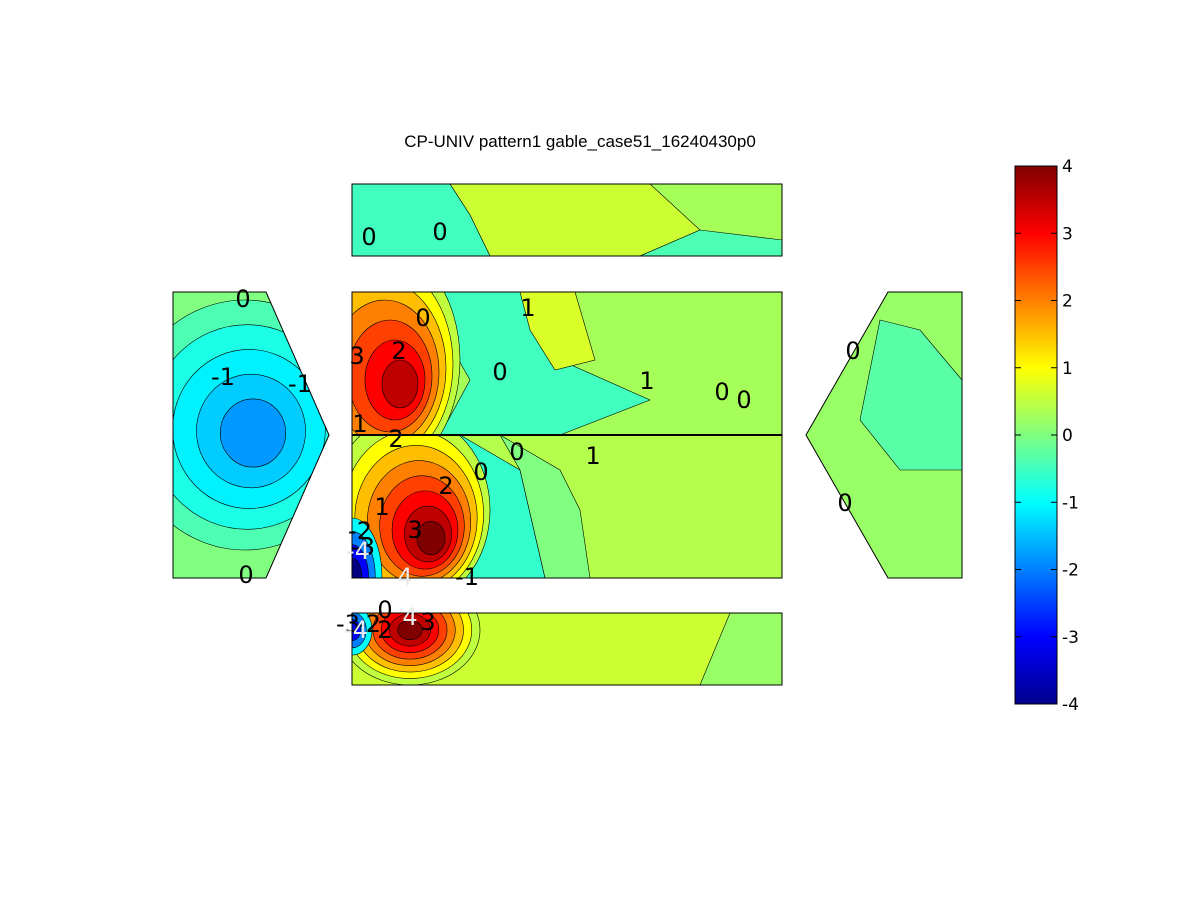  Describe the element at coordinates (710, 242) in the screenshot. I see `roof-top-band-negative2` at that location.